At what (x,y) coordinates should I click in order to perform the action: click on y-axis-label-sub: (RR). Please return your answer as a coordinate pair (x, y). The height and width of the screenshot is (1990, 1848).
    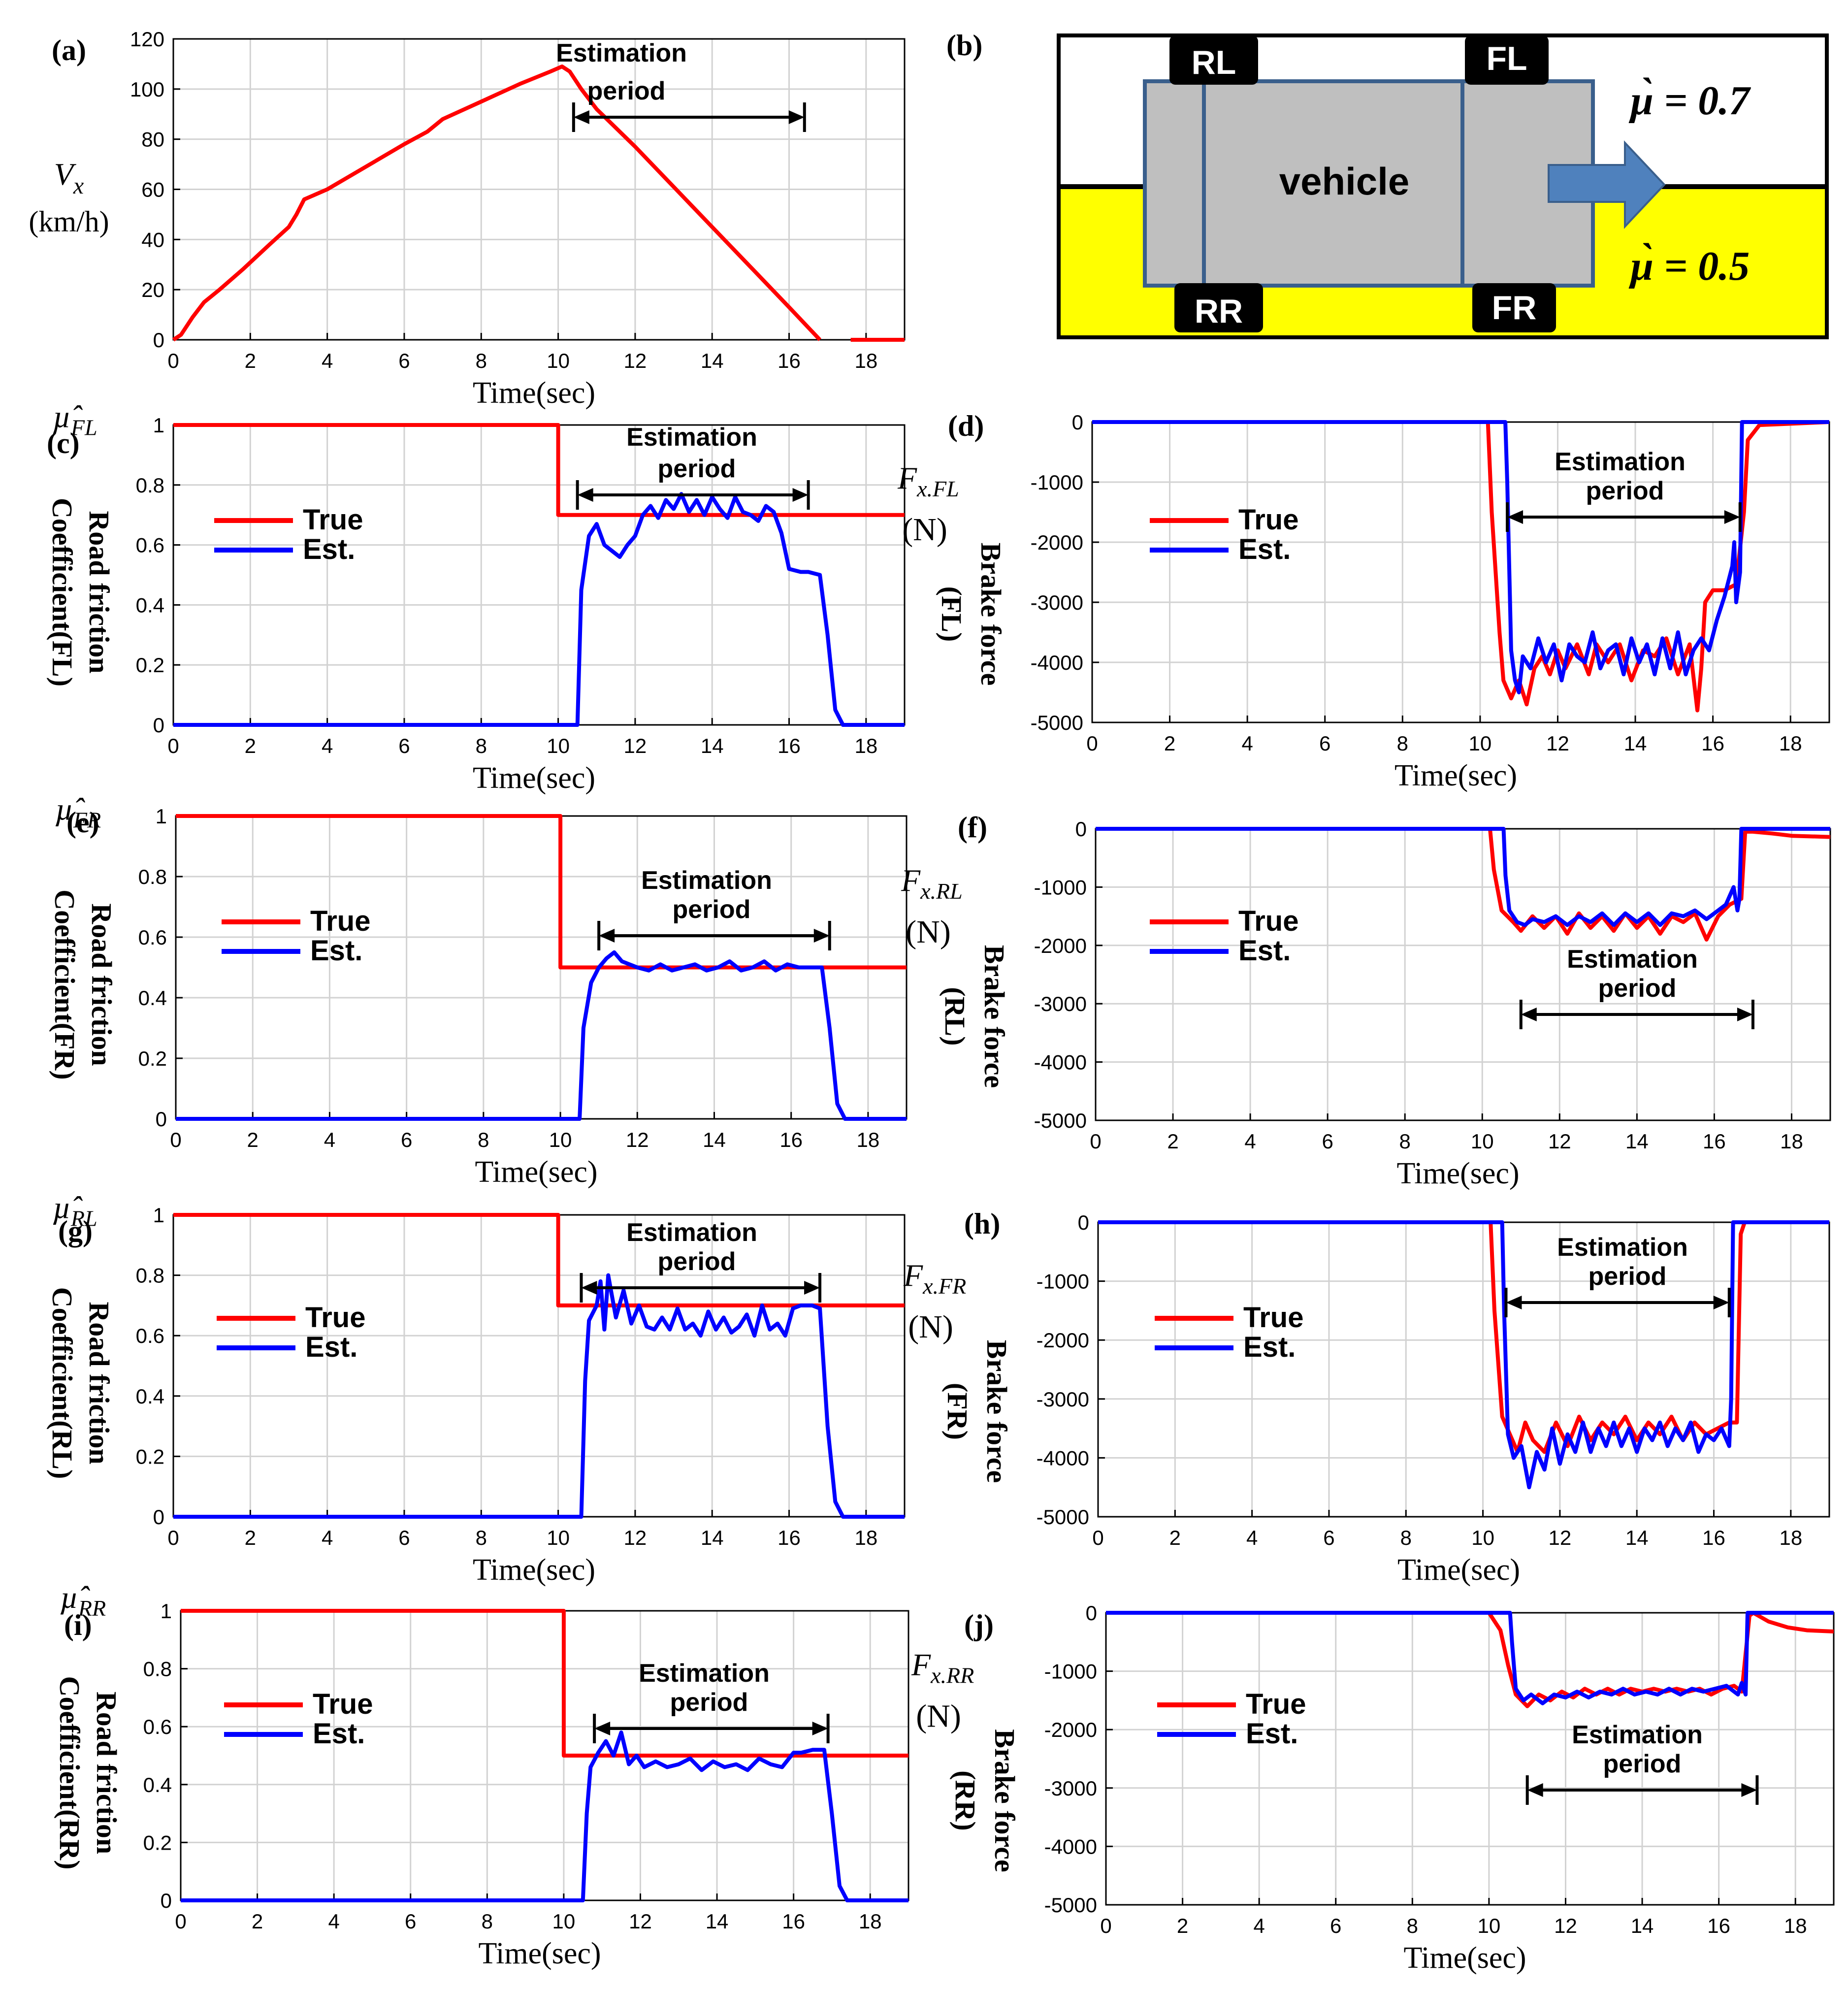
    Looking at the image, I should click on (965, 1800).